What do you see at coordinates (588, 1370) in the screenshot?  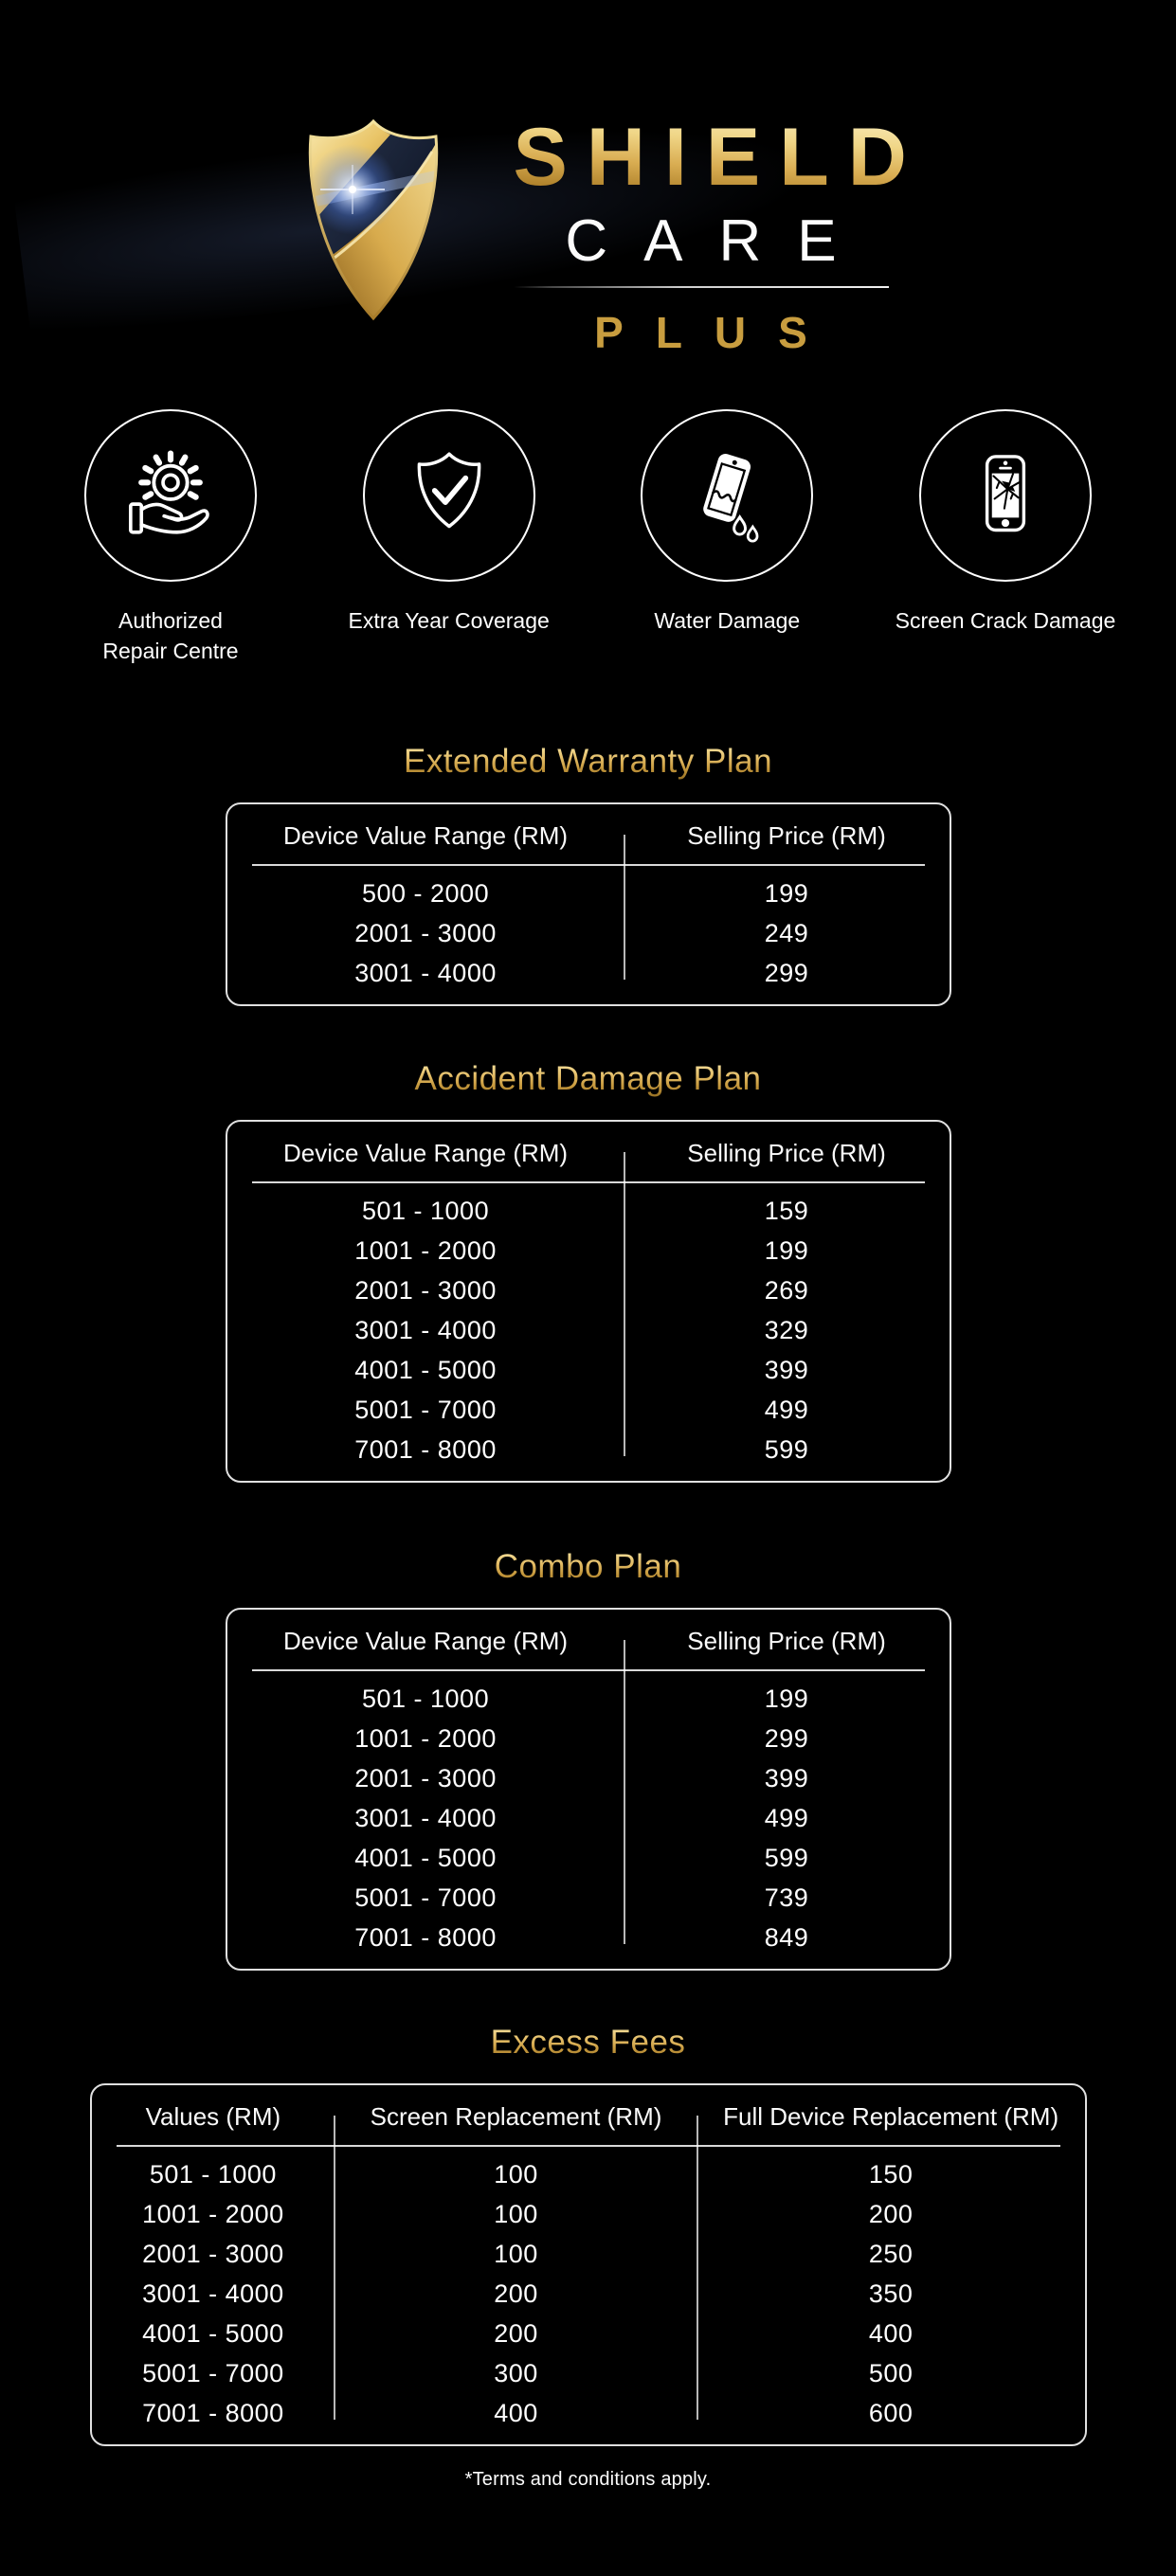 I see `table-row: 4001 - 5000 399` at bounding box center [588, 1370].